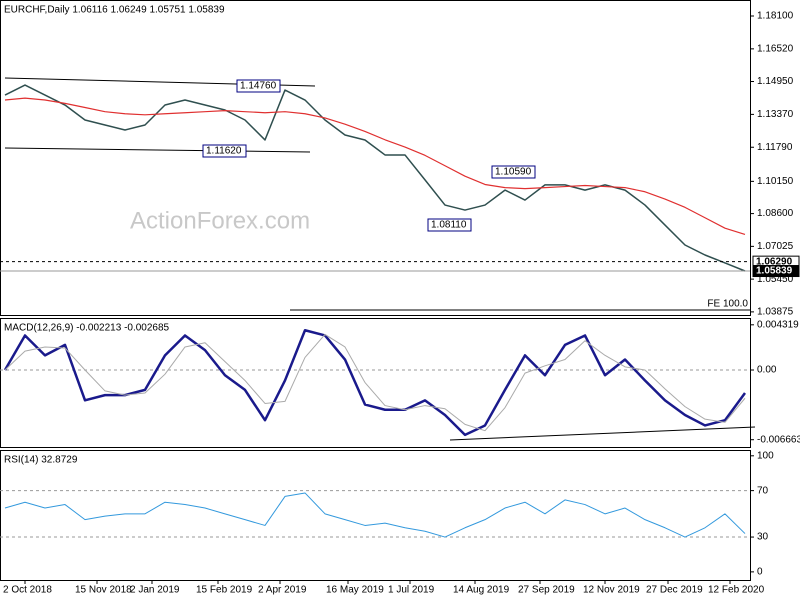 The width and height of the screenshot is (800, 600). What do you see at coordinates (481, 590) in the screenshot?
I see `x-tick-label: 14 Aug 2019` at bounding box center [481, 590].